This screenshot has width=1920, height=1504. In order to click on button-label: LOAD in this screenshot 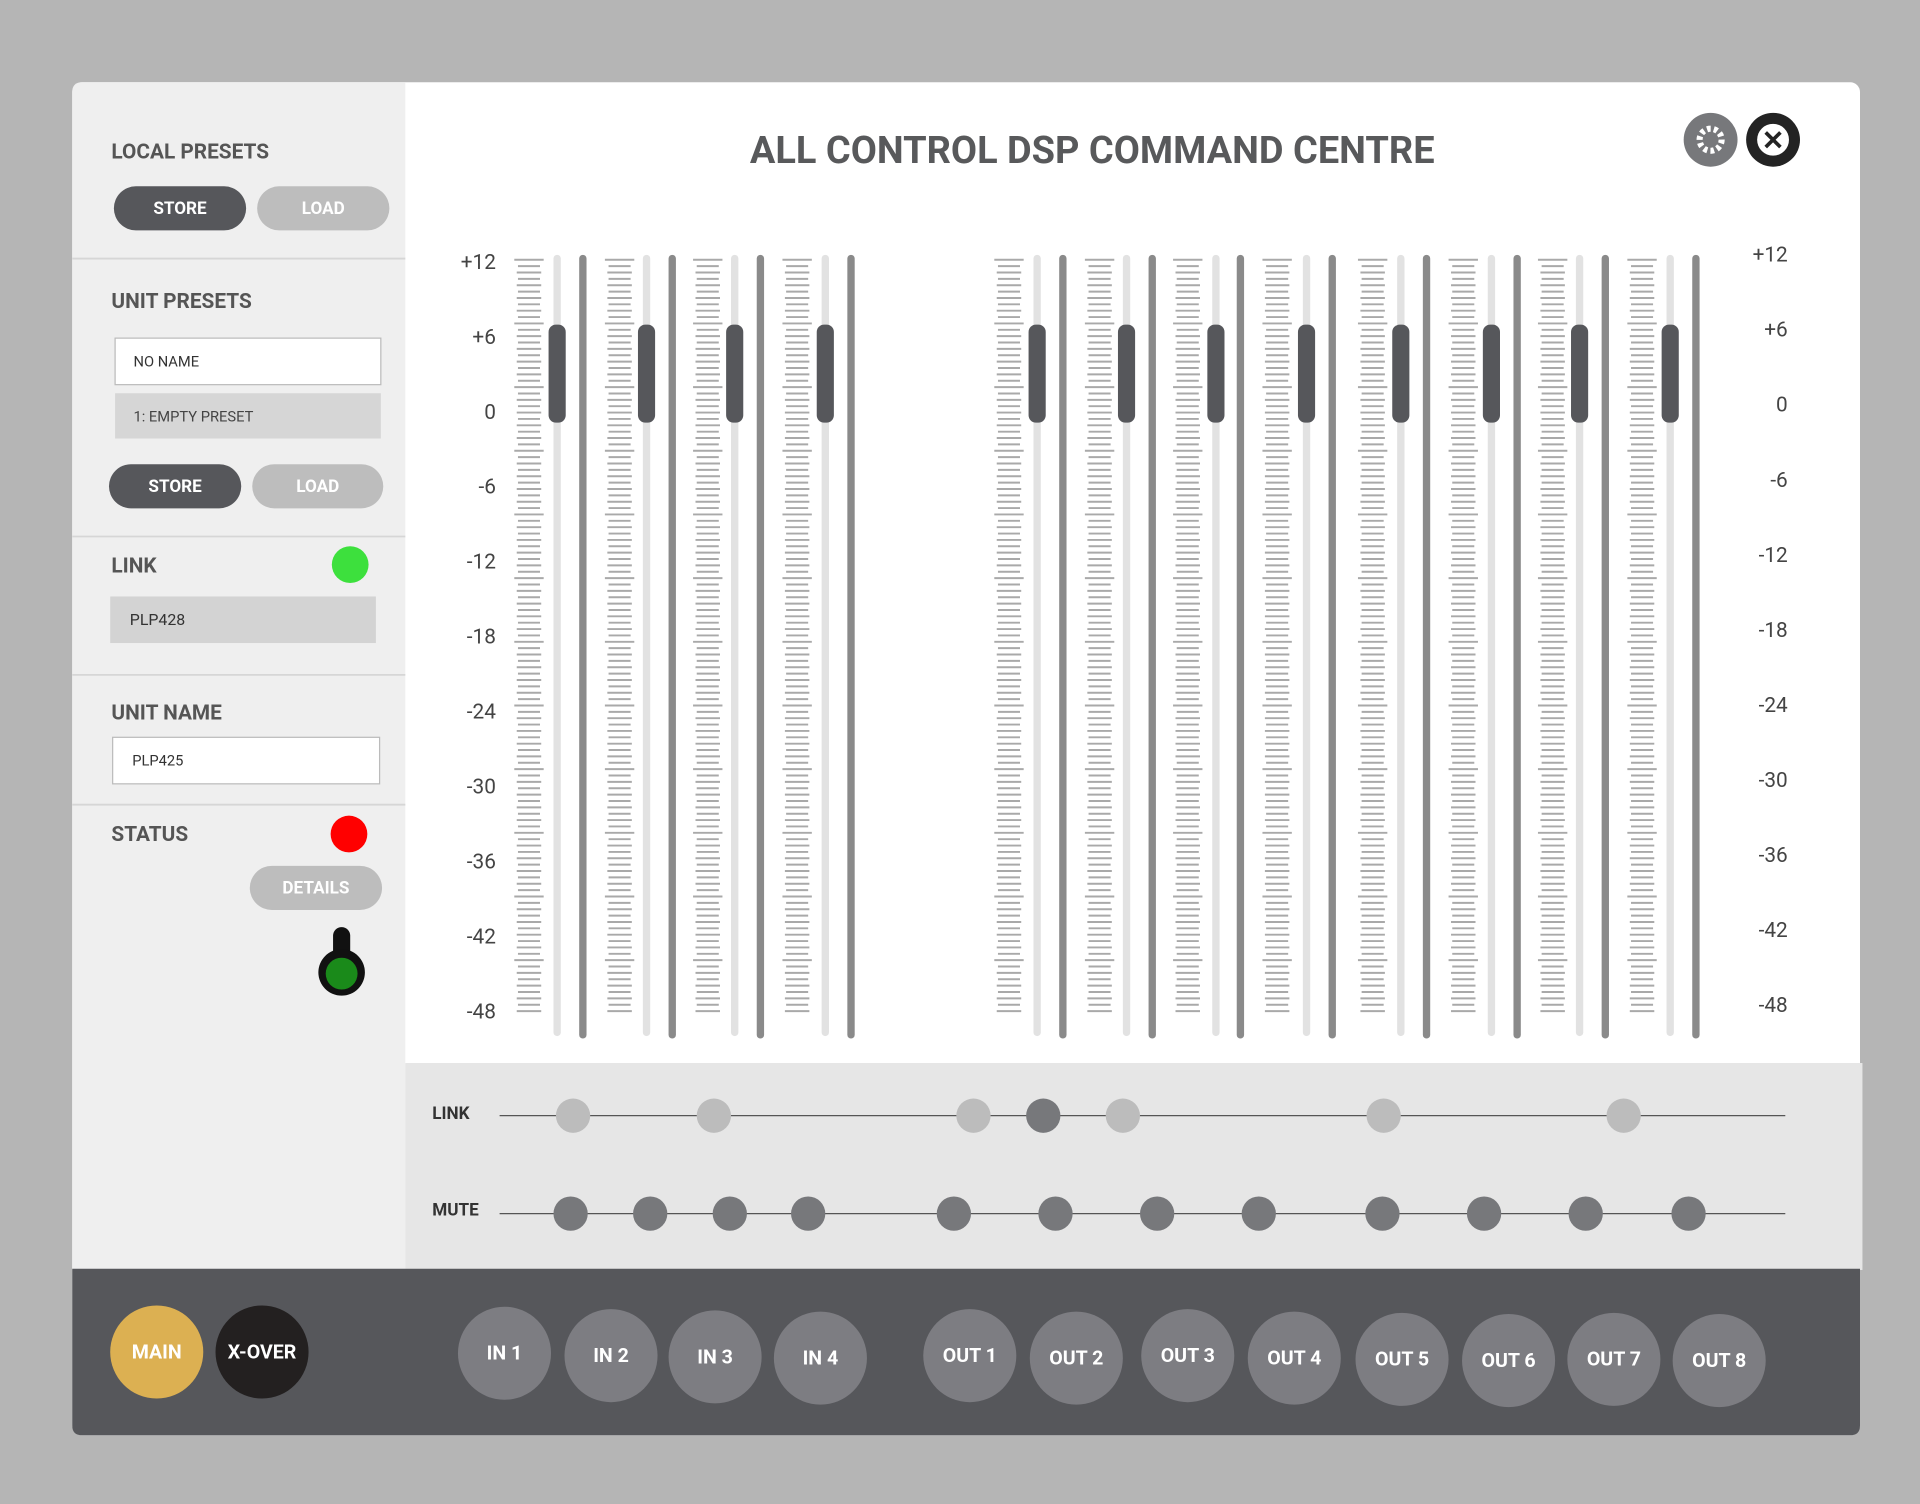, I will do `click(323, 209)`.